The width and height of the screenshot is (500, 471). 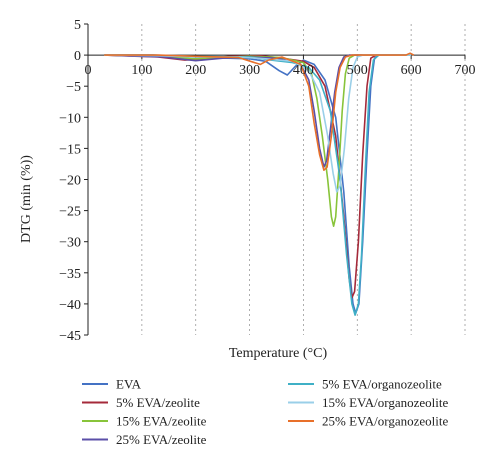 I want to click on x-tick-label: 200, so click(x=195, y=70).